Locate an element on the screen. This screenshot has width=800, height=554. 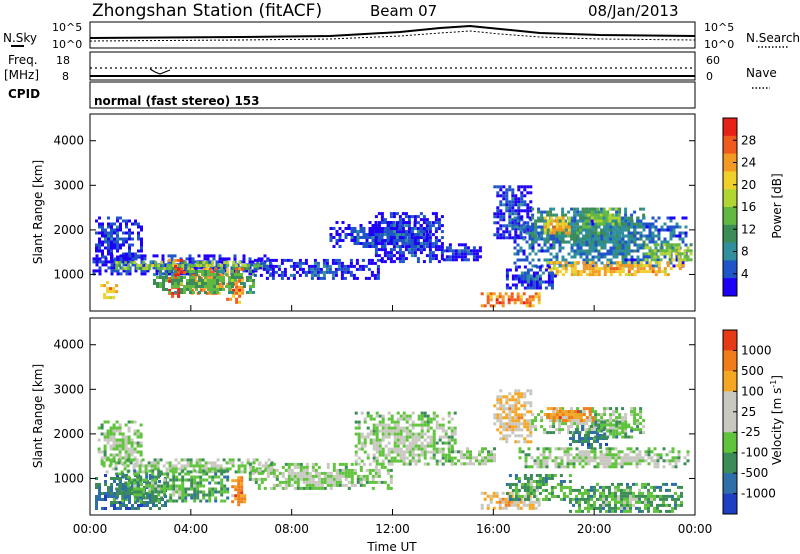
nsky-label: N.Sky is located at coordinates (20, 38).